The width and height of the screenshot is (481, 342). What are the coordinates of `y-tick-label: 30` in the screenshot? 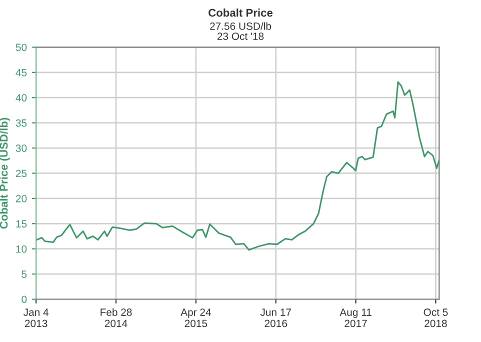 It's located at (21, 148).